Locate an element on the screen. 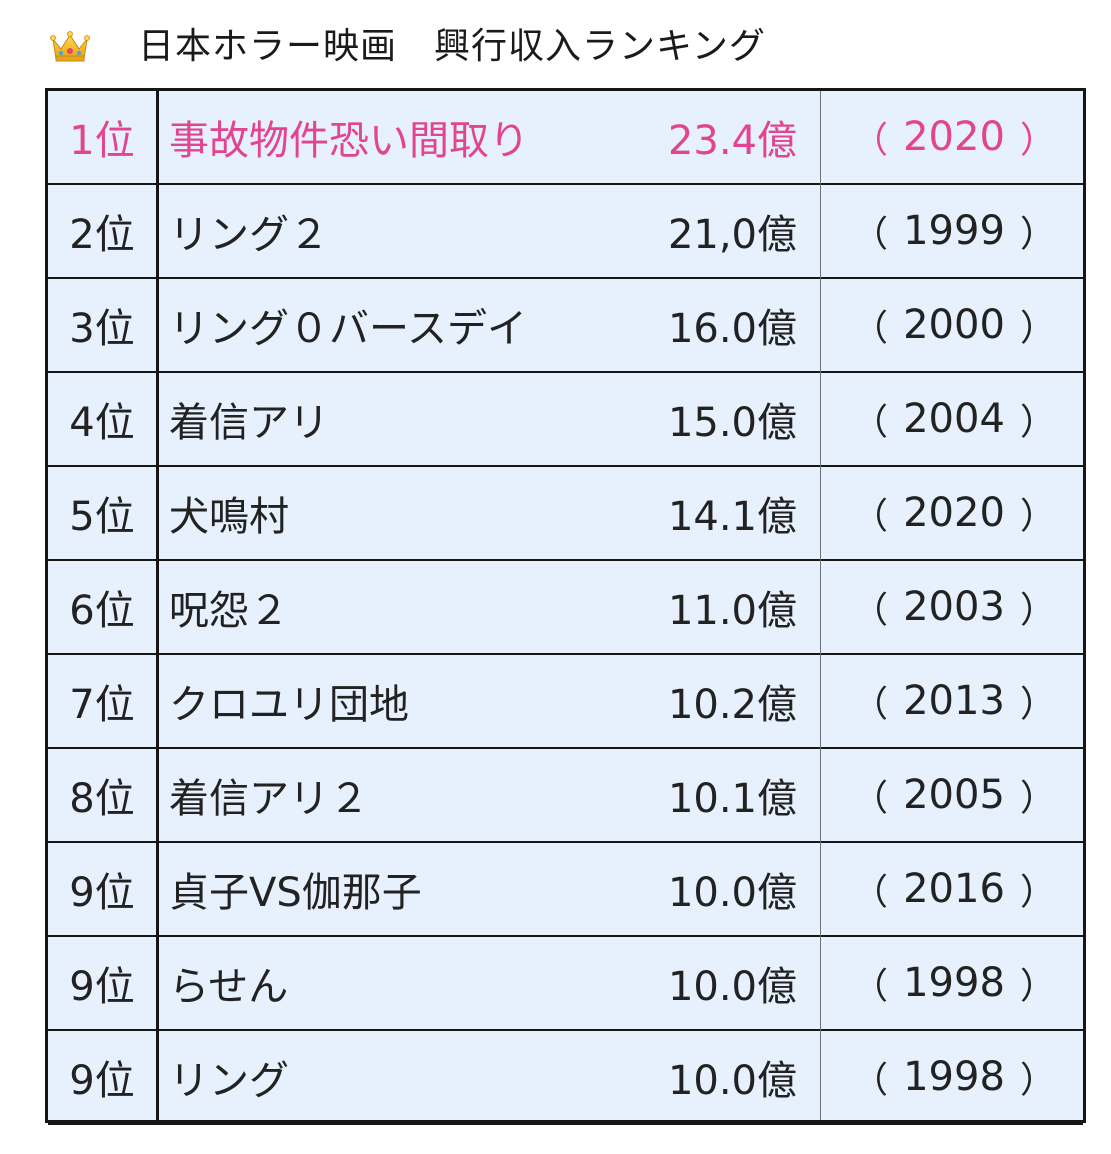 The image size is (1111, 1154). table-row: 6位 呪怨２ 11.0億 （ 2003 ） is located at coordinates (565, 608).